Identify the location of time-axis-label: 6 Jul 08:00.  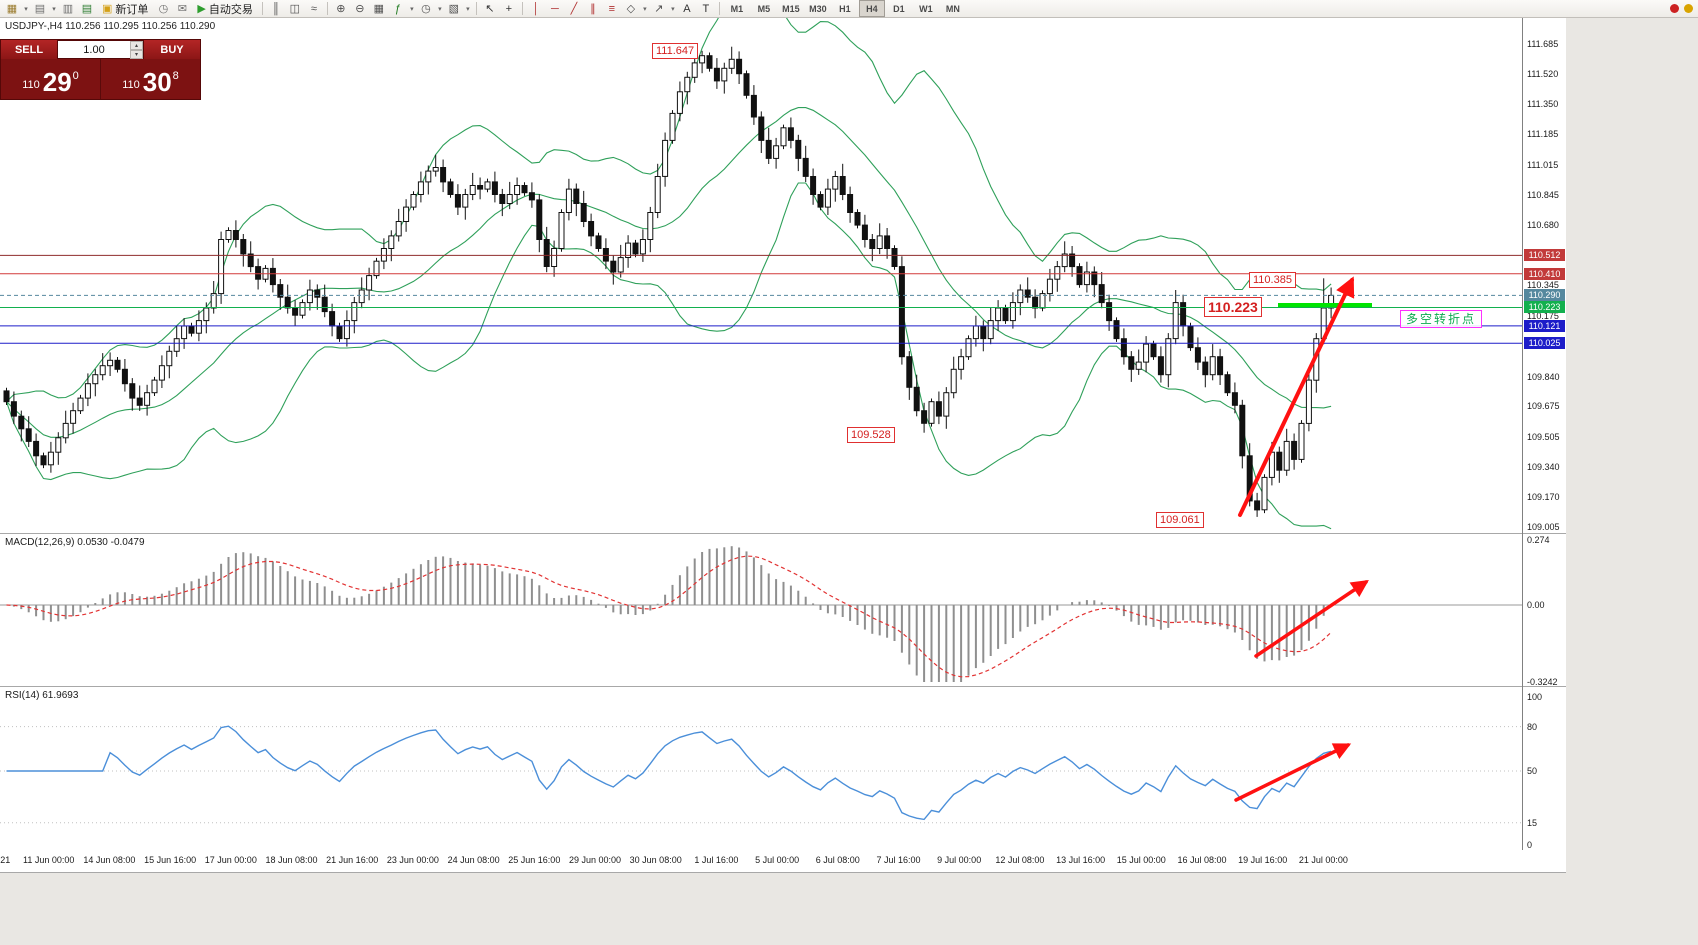
(837, 860).